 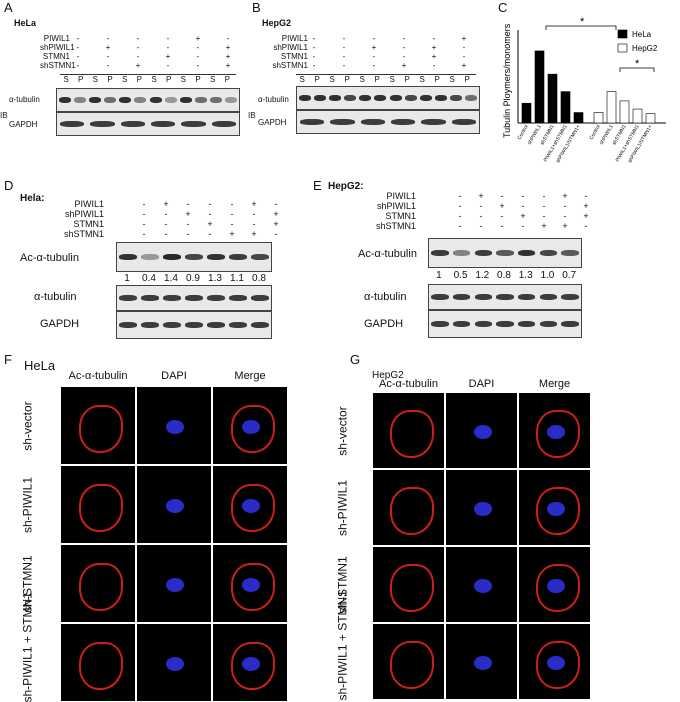 What do you see at coordinates (8, 359) in the screenshot?
I see `panel-f-letter: F` at bounding box center [8, 359].